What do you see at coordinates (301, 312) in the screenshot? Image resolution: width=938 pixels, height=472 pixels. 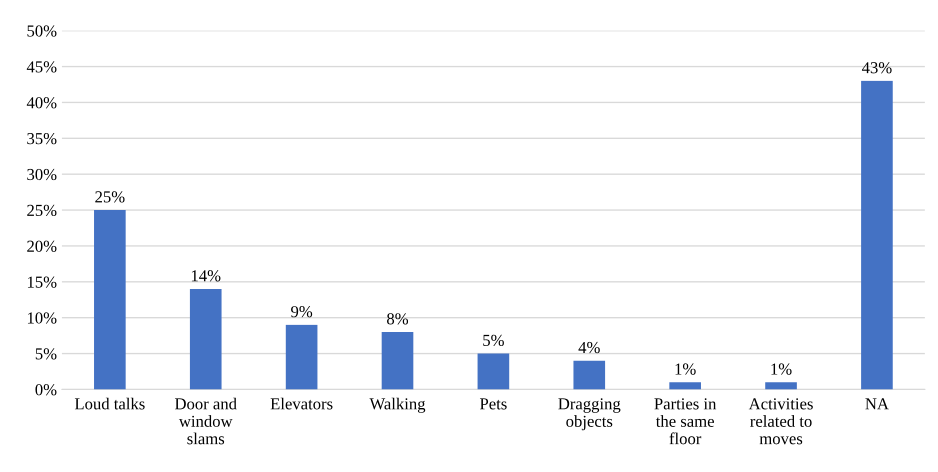 I see `data-label: 9%` at bounding box center [301, 312].